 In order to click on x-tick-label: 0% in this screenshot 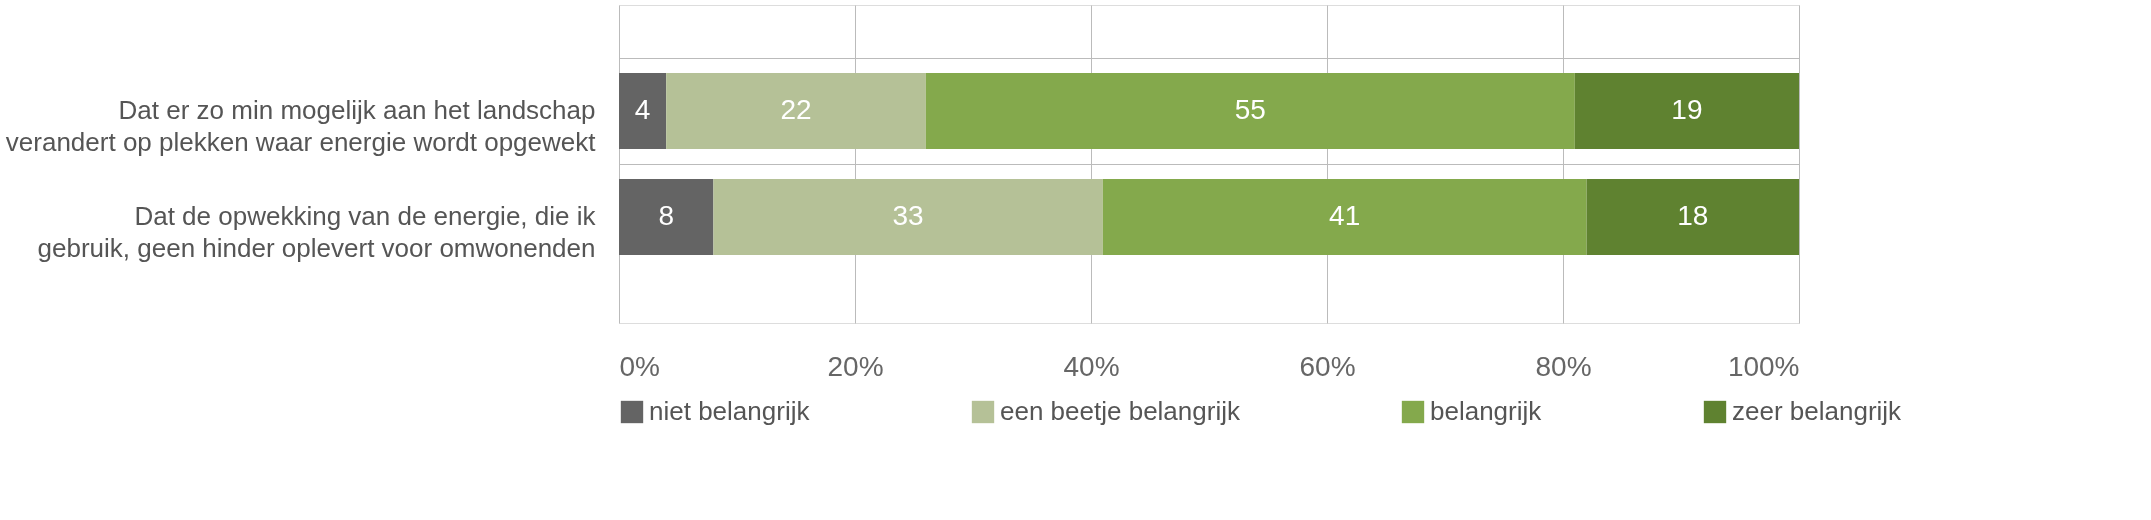, I will do `click(639, 366)`.